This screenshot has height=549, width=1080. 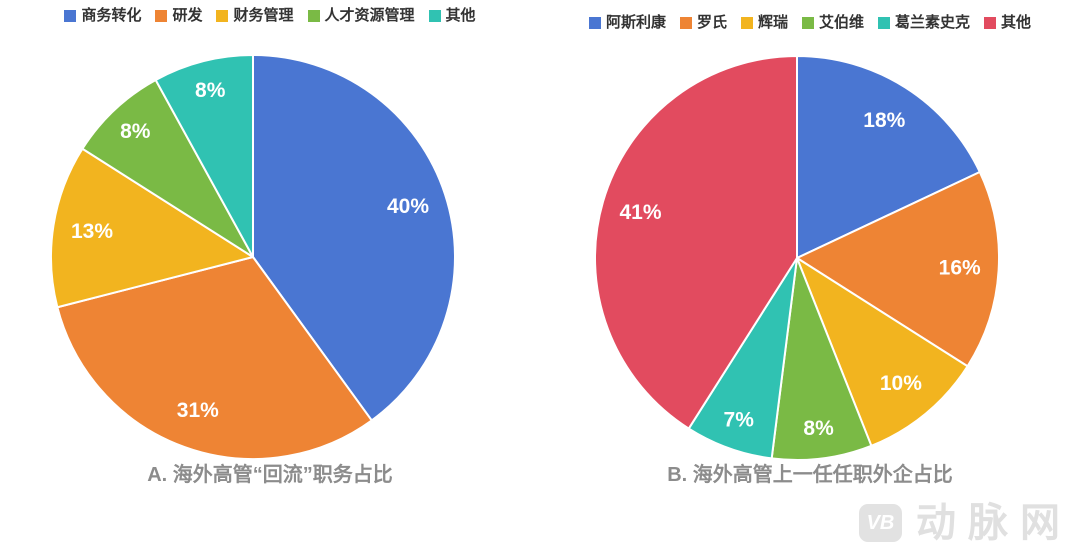 What do you see at coordinates (270, 475) in the screenshot?
I see `chart-title-a: A. 海外高管“回流”职务占比` at bounding box center [270, 475].